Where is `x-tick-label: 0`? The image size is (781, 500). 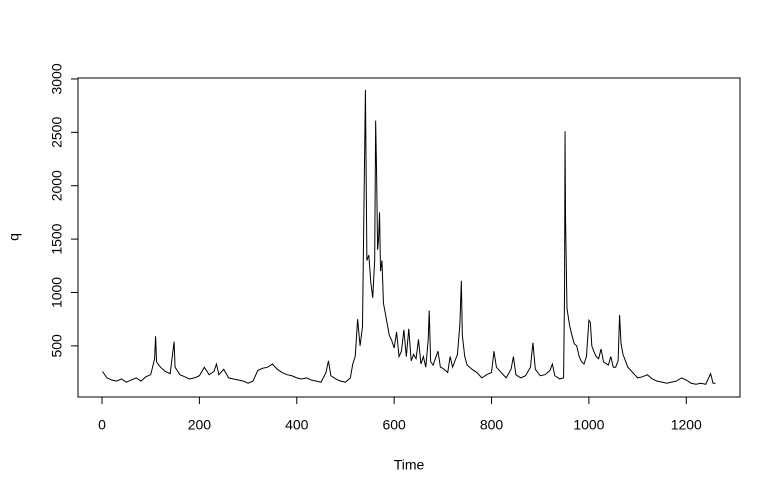
x-tick-label: 0 is located at coordinates (102, 425).